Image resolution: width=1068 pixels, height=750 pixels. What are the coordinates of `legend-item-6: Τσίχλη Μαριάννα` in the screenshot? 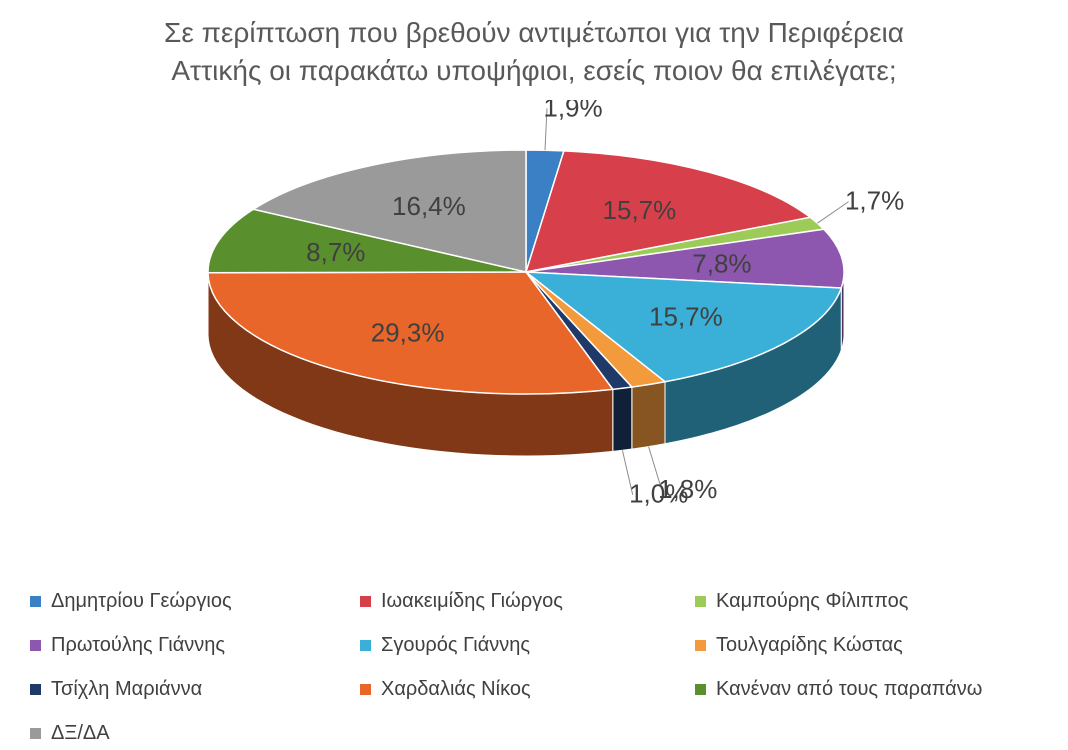 It's located at (116, 689).